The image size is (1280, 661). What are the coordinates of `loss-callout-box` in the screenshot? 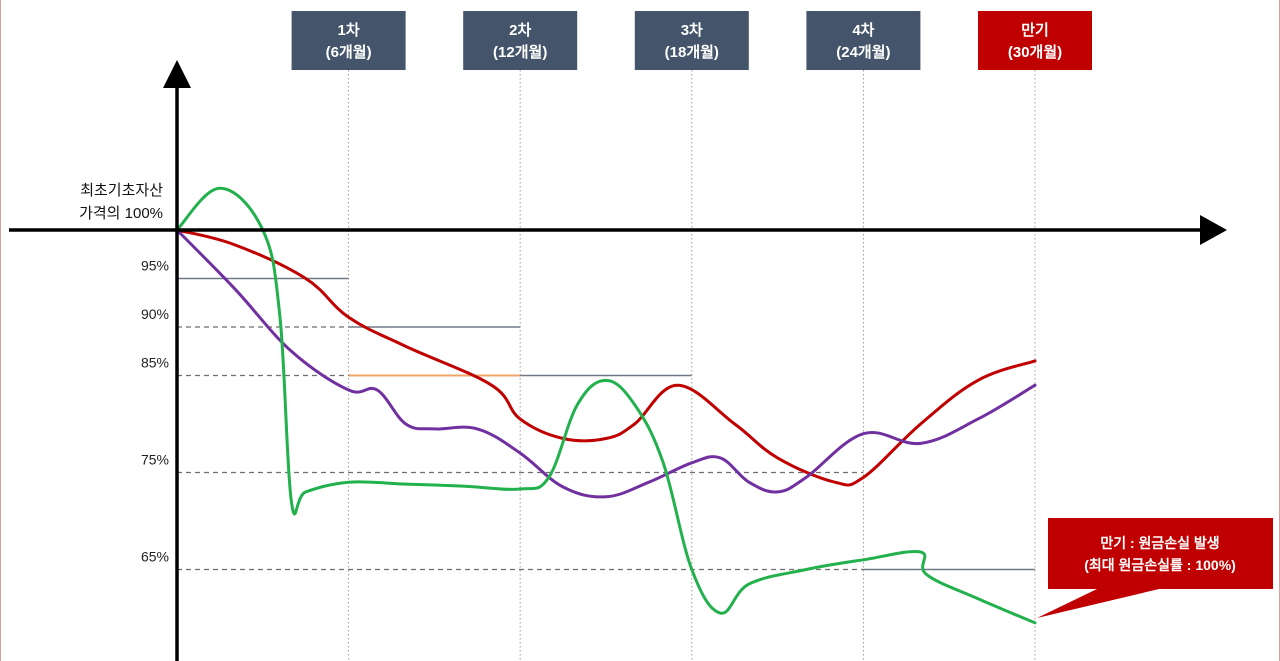 It's located at (1155, 568).